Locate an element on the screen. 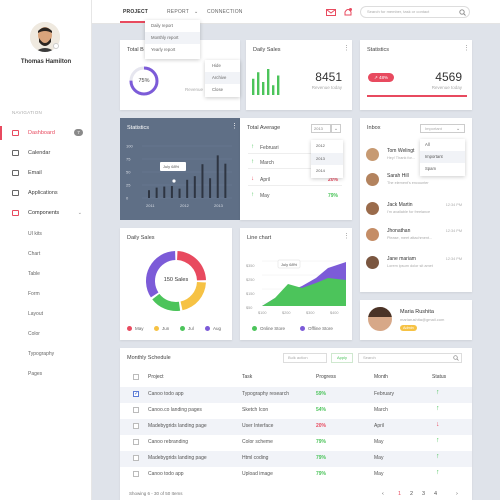  applications-icon is located at coordinates (15, 193).